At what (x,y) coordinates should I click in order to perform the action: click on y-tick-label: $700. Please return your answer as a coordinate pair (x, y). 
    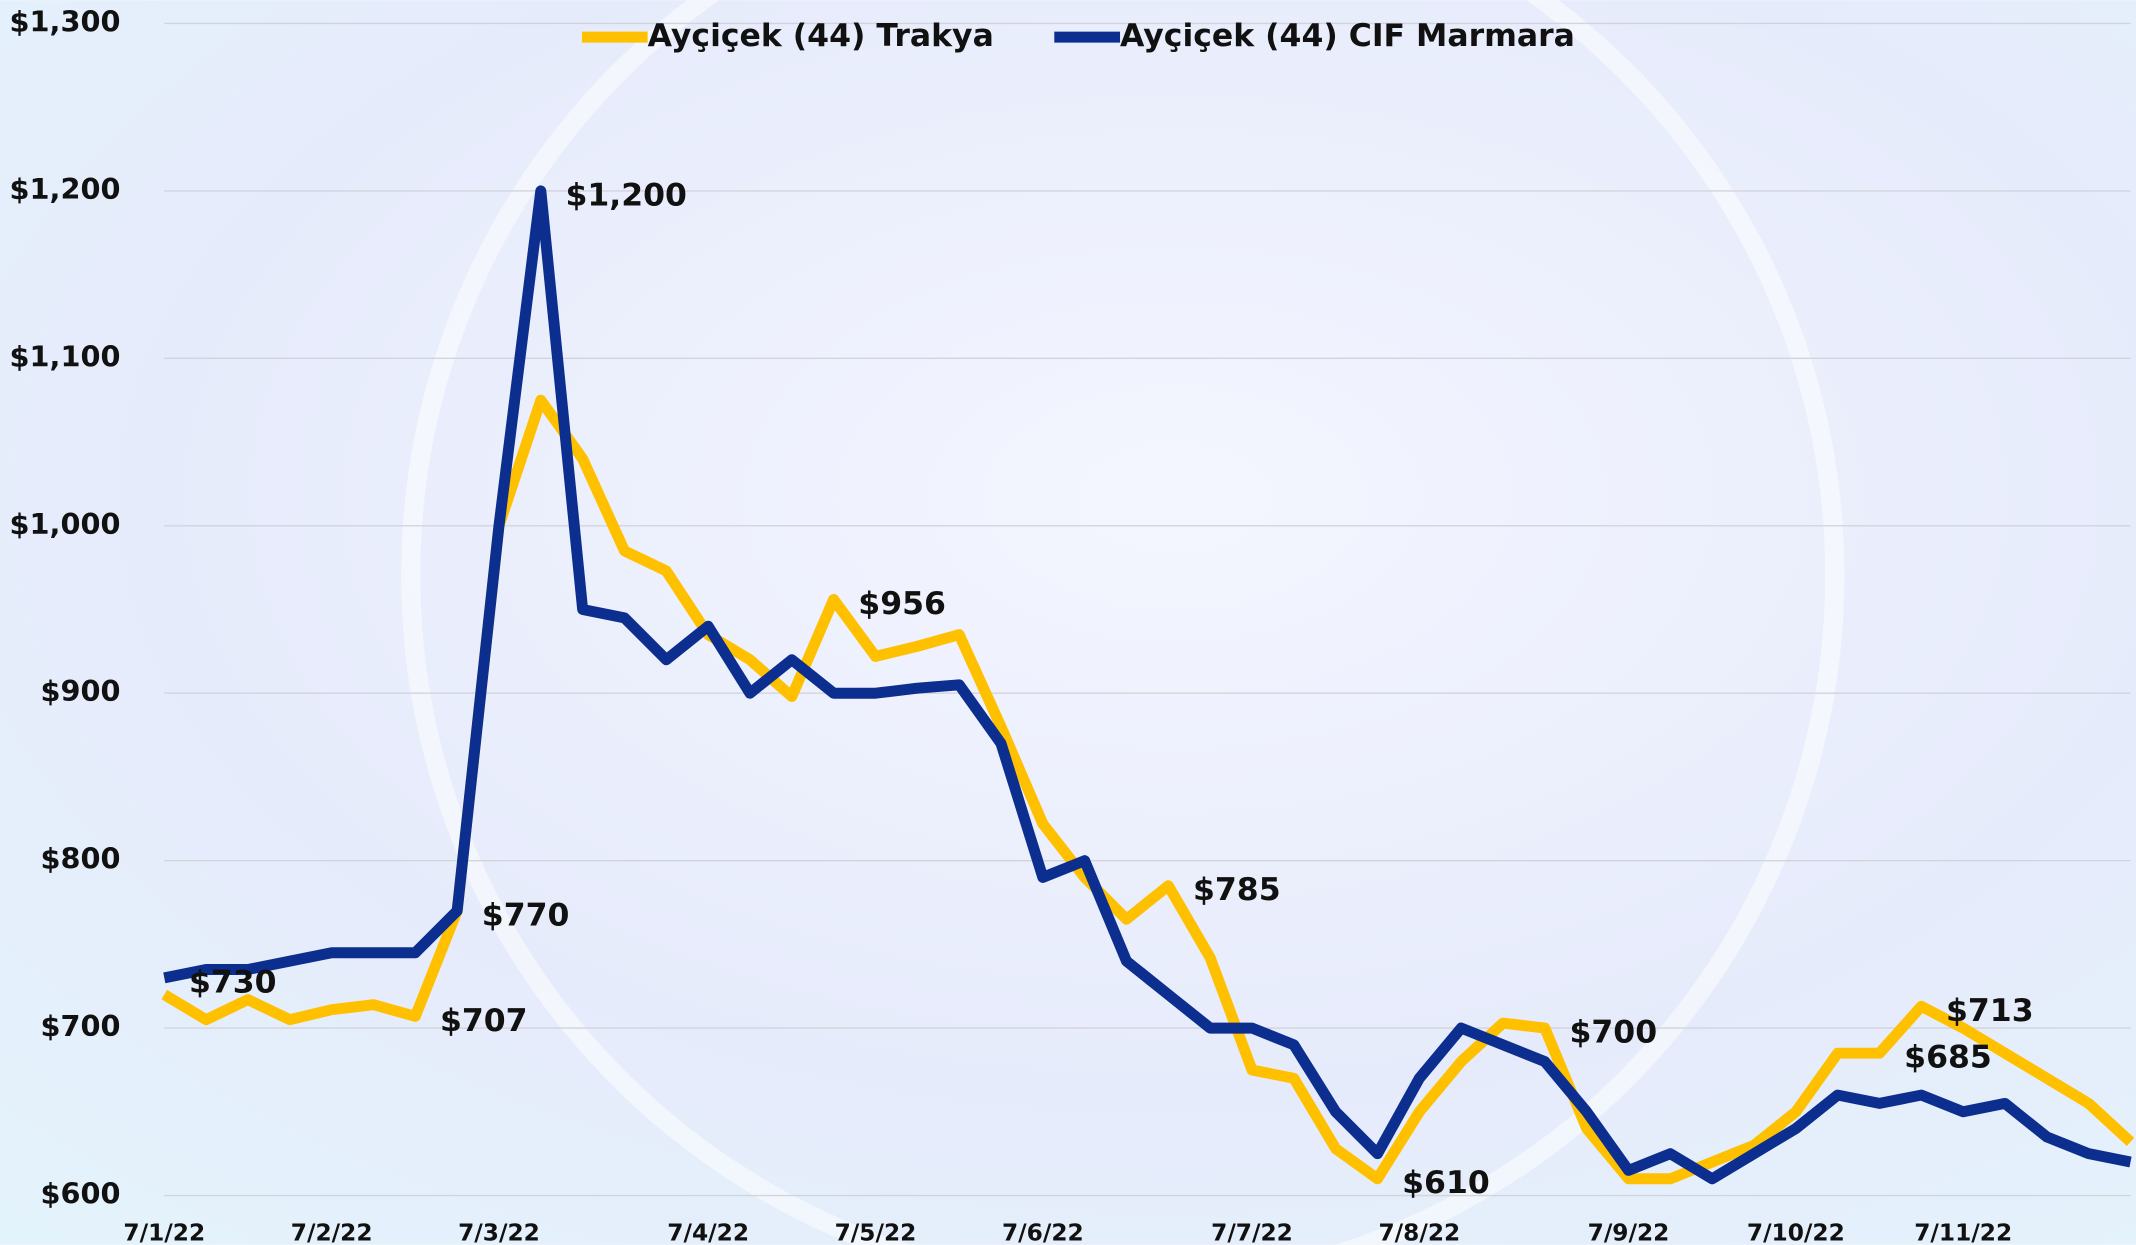
    Looking at the image, I should click on (80, 1026).